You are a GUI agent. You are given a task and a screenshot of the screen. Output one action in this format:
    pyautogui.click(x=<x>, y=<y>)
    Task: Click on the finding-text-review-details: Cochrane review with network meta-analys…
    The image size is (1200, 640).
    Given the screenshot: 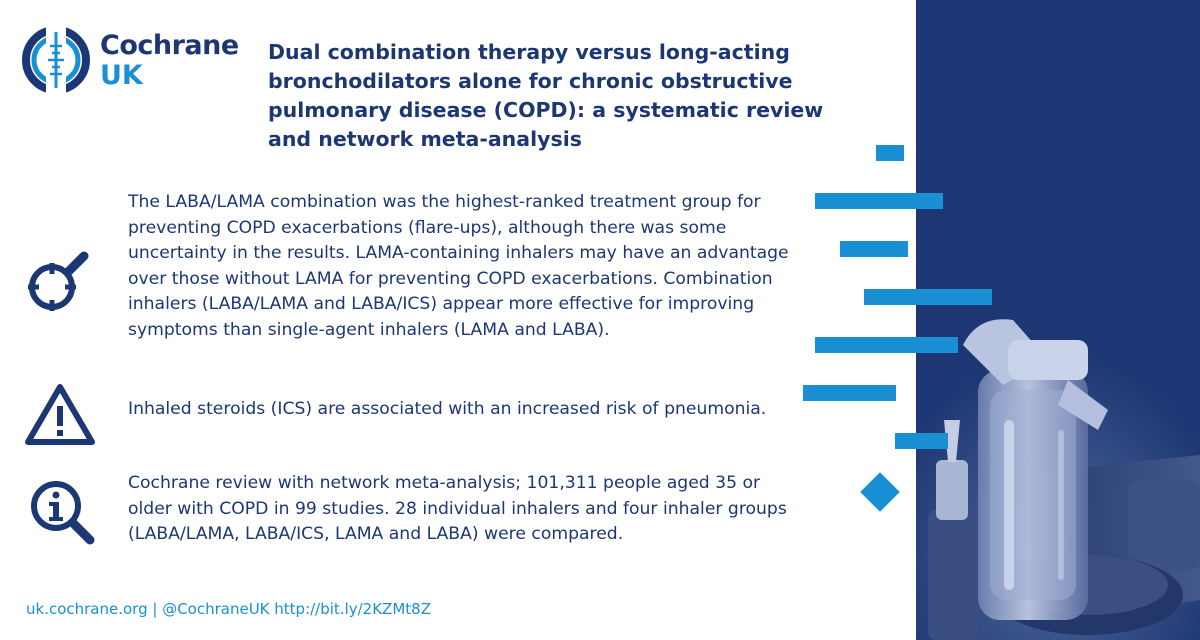 What is the action you would take?
    pyautogui.click(x=457, y=508)
    